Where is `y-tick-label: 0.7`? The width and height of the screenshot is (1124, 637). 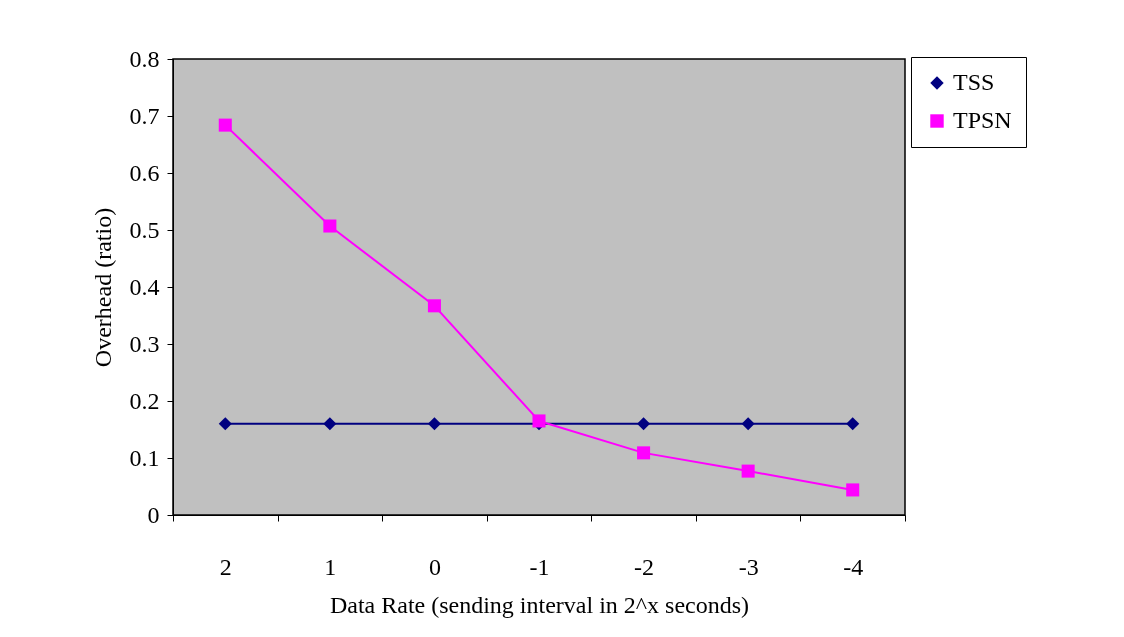 y-tick-label: 0.7 is located at coordinates (144, 115).